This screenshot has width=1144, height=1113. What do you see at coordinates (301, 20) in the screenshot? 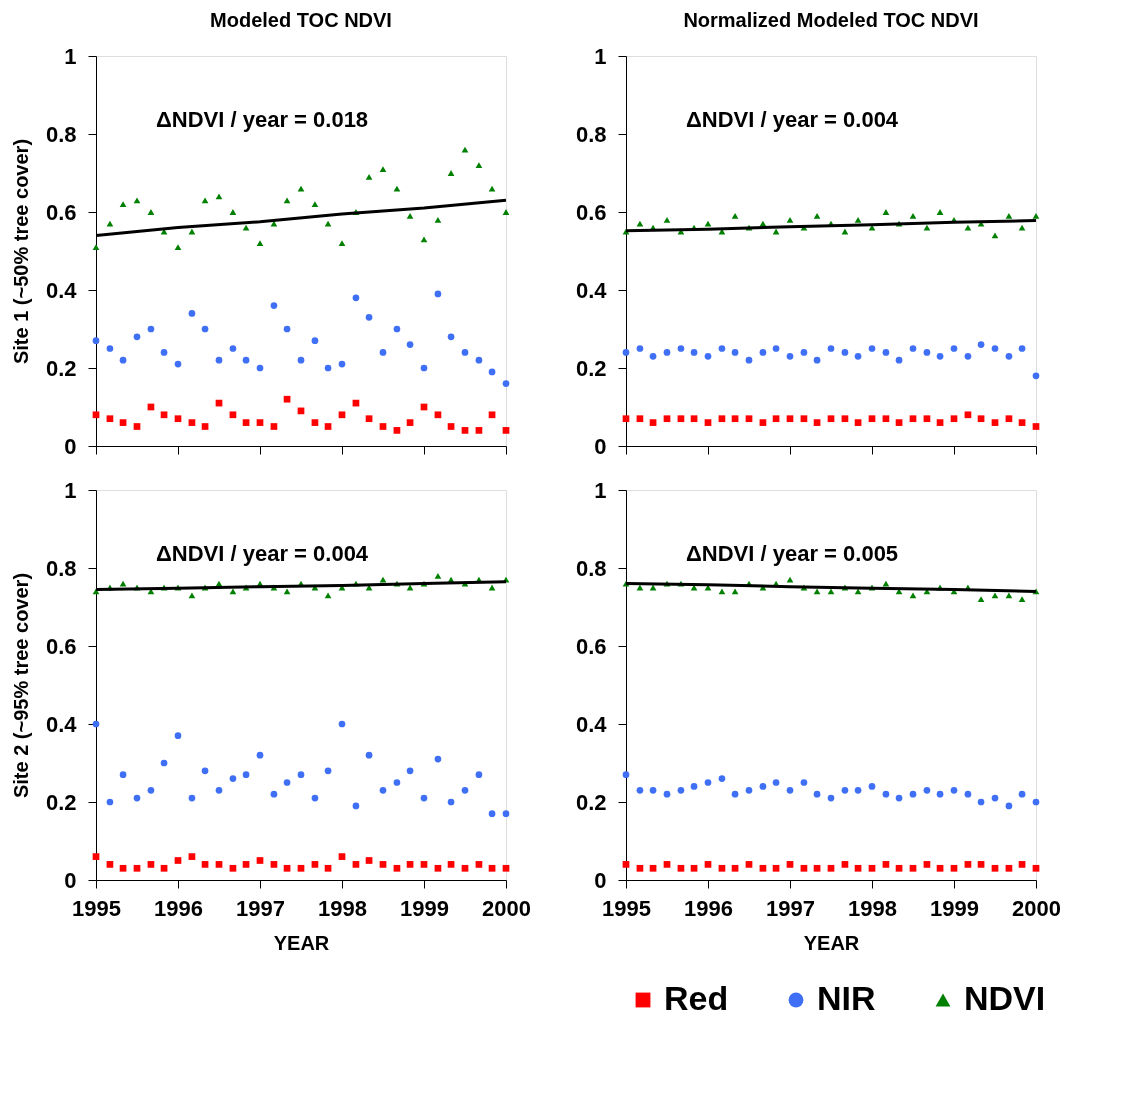
I see `chart-title: Modeled TOC NDVI` at bounding box center [301, 20].